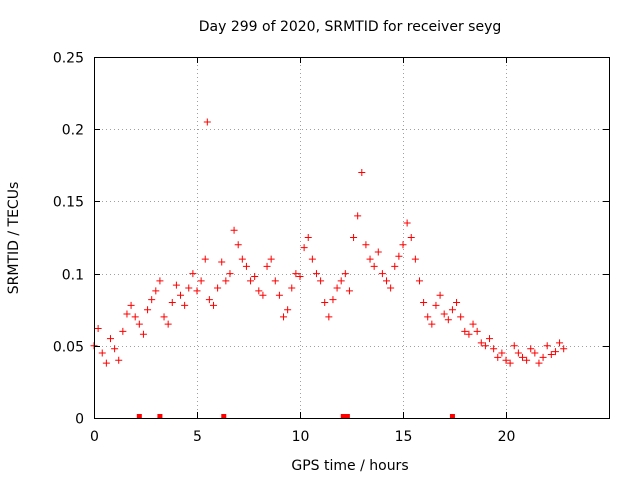 The image size is (640, 480). What do you see at coordinates (197, 437) in the screenshot?
I see `x-tick-label: 5` at bounding box center [197, 437].